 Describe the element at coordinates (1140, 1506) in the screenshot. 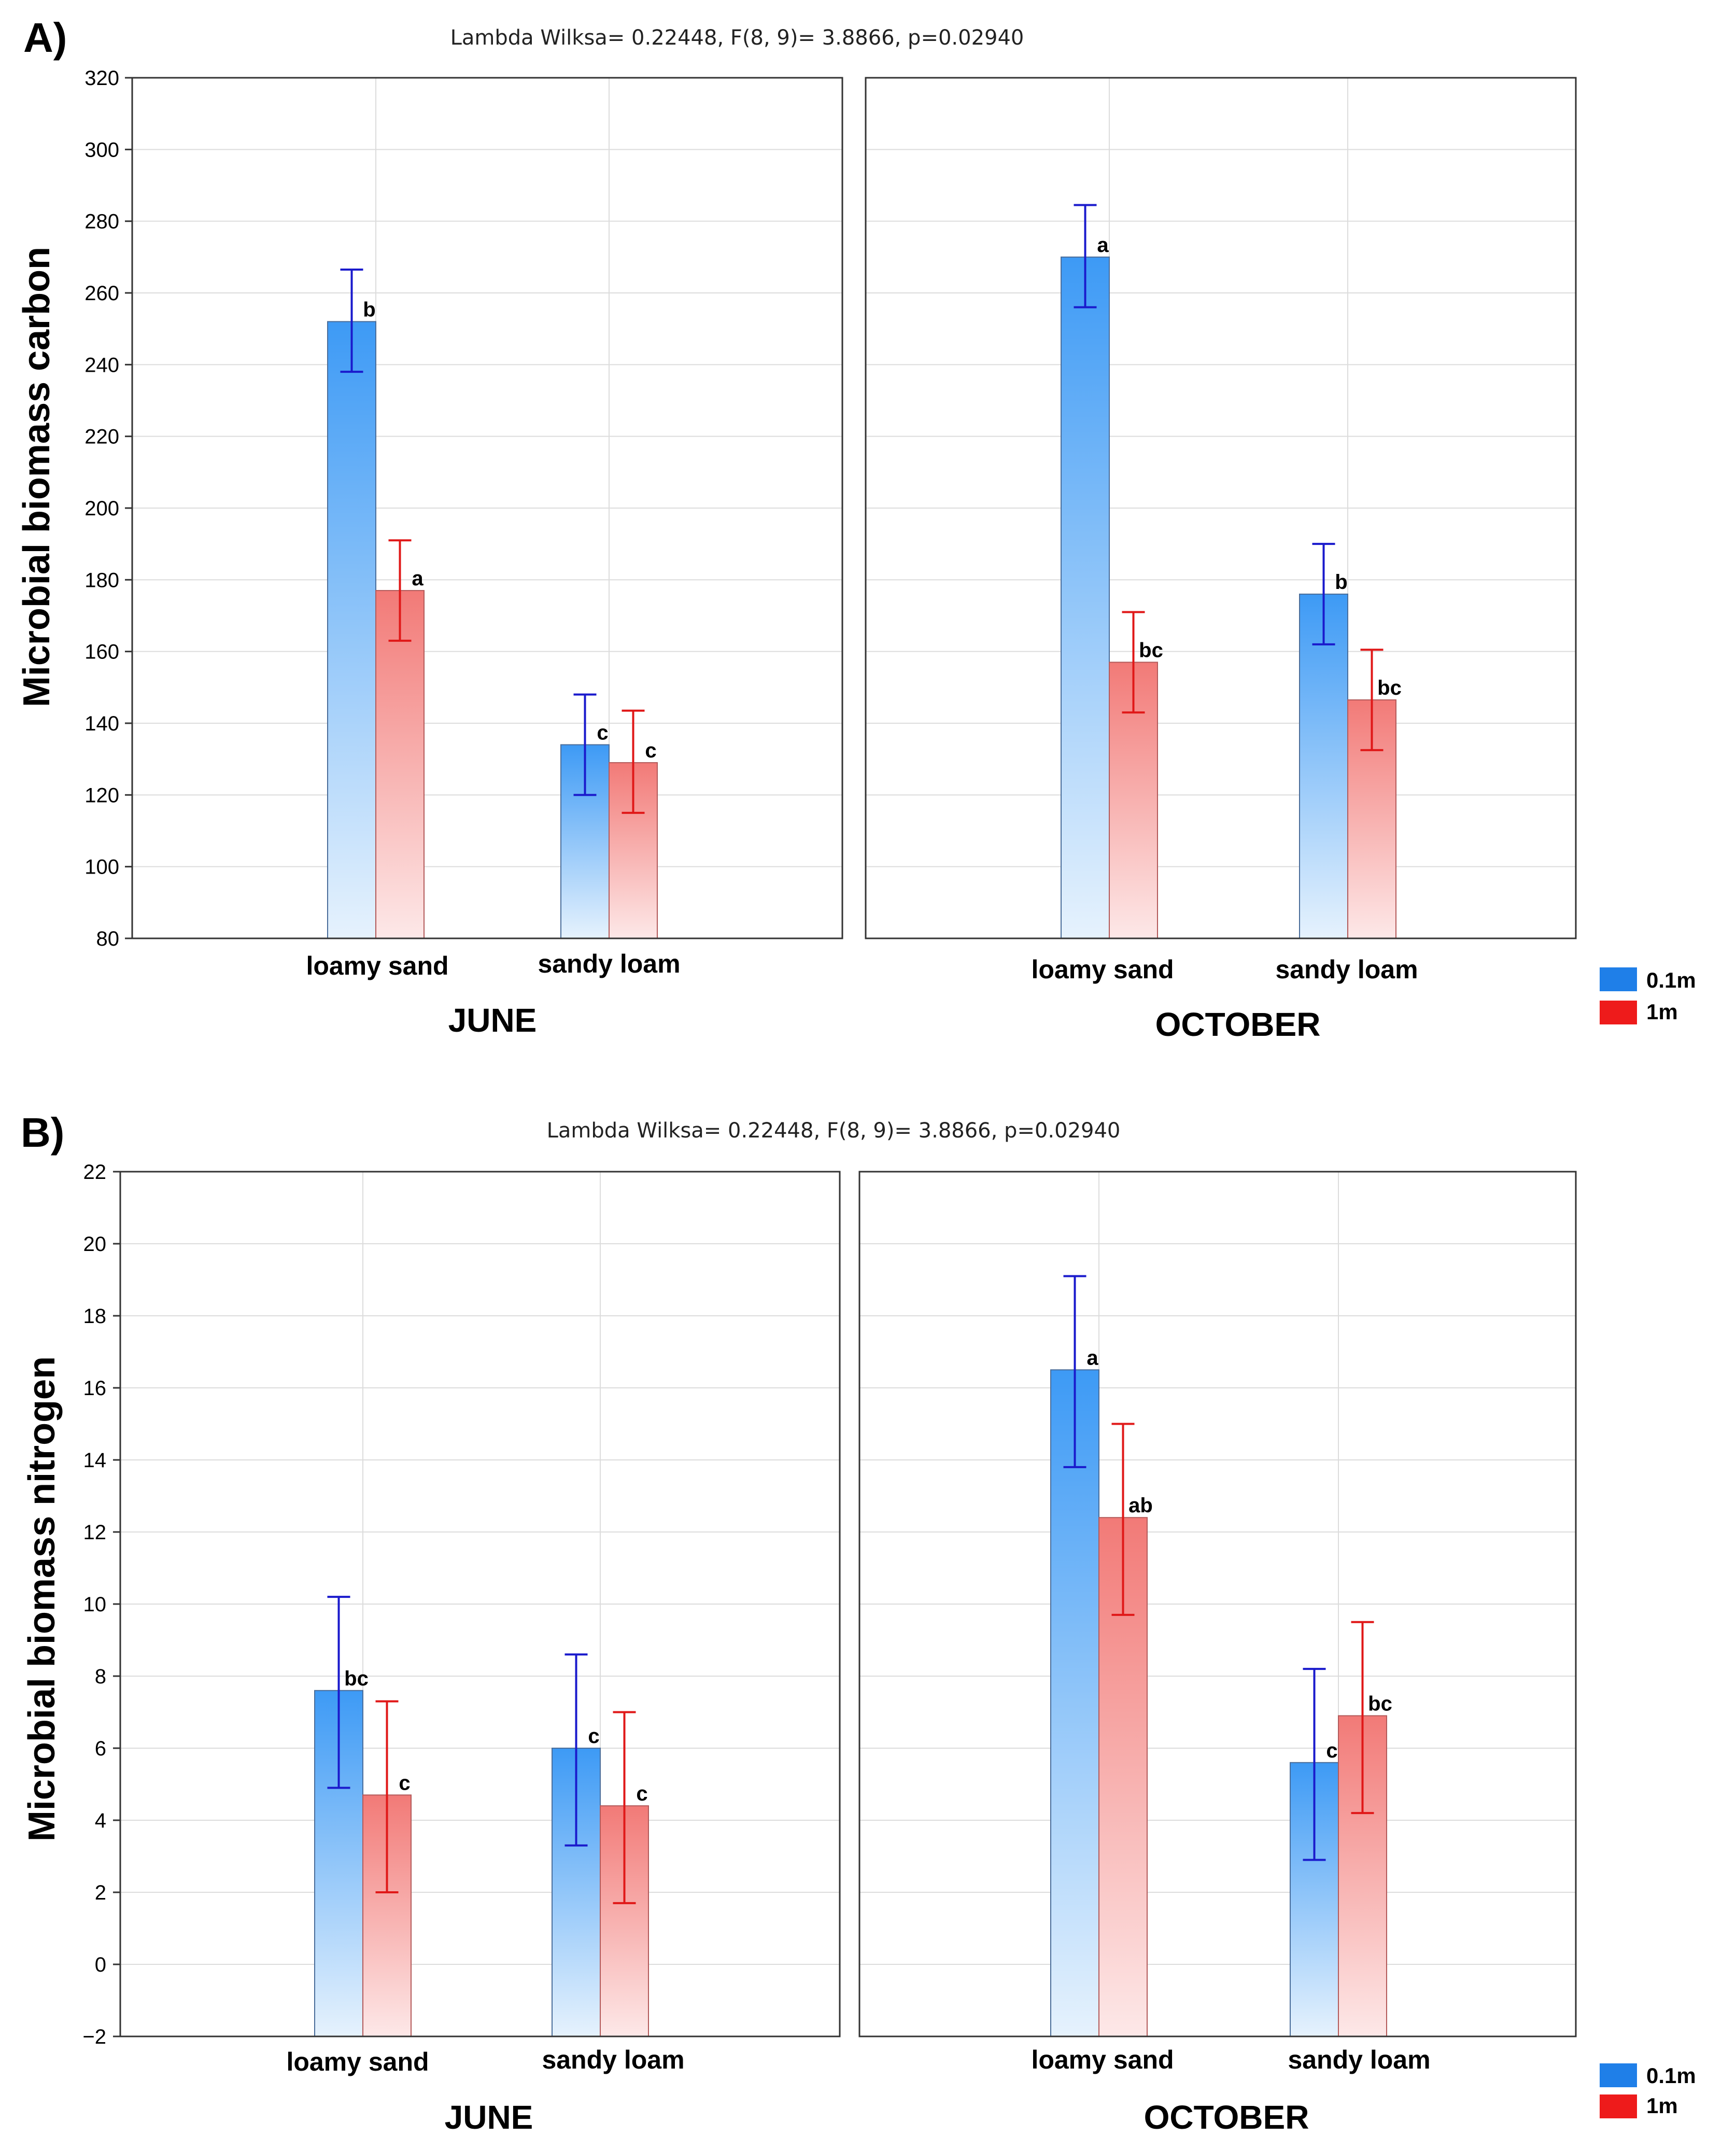

I see `significance-label-1m-loamy-sand: ab` at that location.